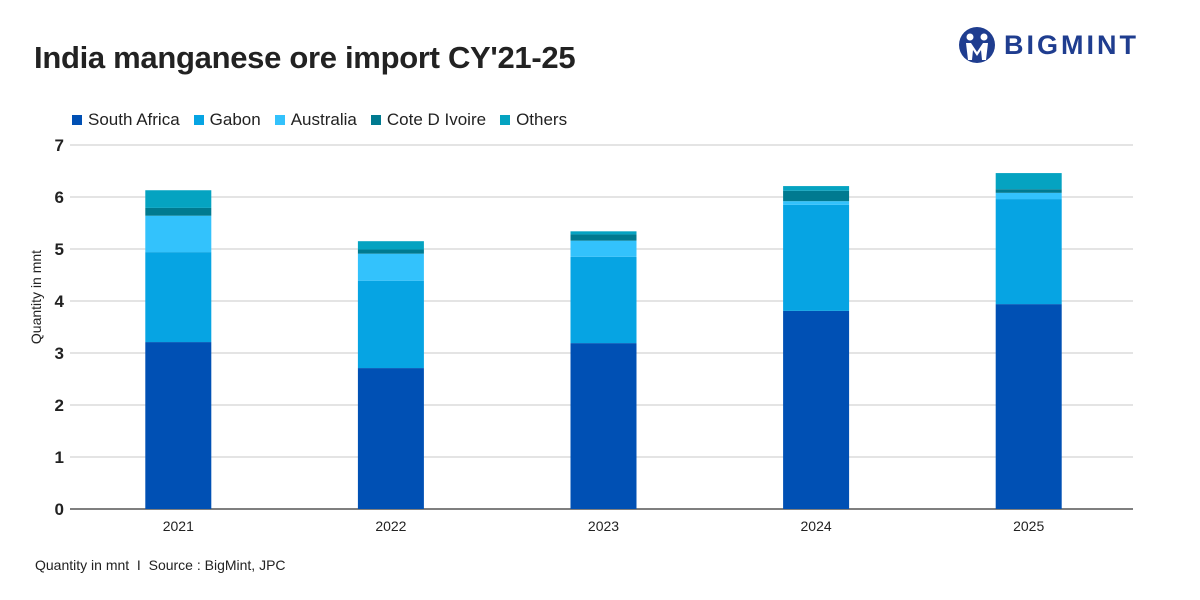  I want to click on legend-label: Cote D Ivoire, so click(436, 119).